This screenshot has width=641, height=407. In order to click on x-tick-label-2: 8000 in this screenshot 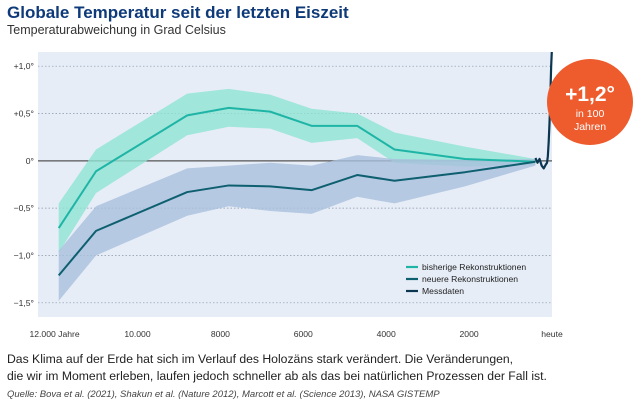, I will do `click(220, 334)`.